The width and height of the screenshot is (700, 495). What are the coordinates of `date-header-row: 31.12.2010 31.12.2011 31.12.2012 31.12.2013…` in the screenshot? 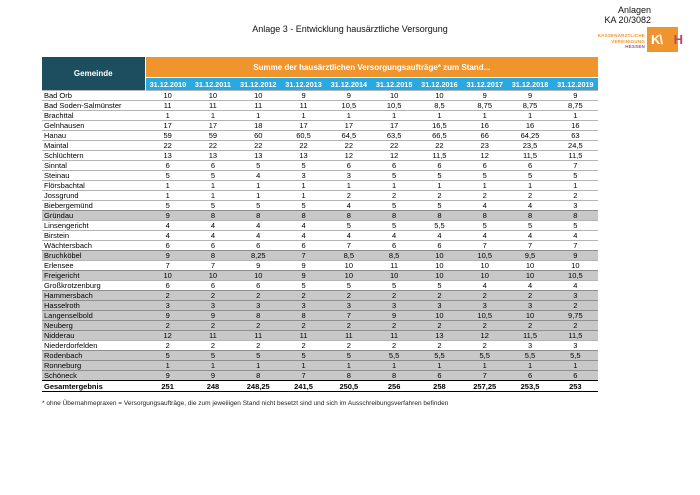 It's located at (320, 84).